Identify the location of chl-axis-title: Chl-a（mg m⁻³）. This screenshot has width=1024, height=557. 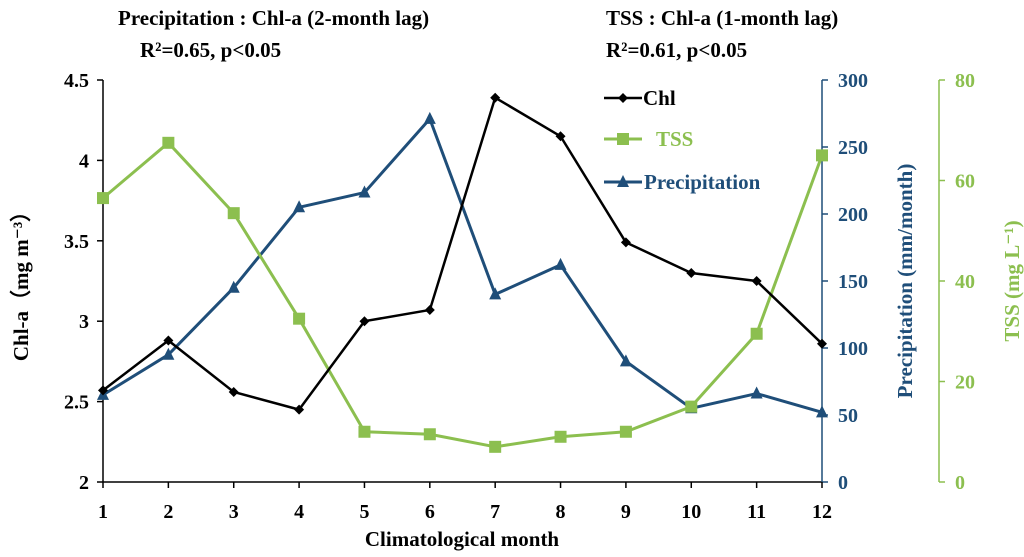
(21, 281).